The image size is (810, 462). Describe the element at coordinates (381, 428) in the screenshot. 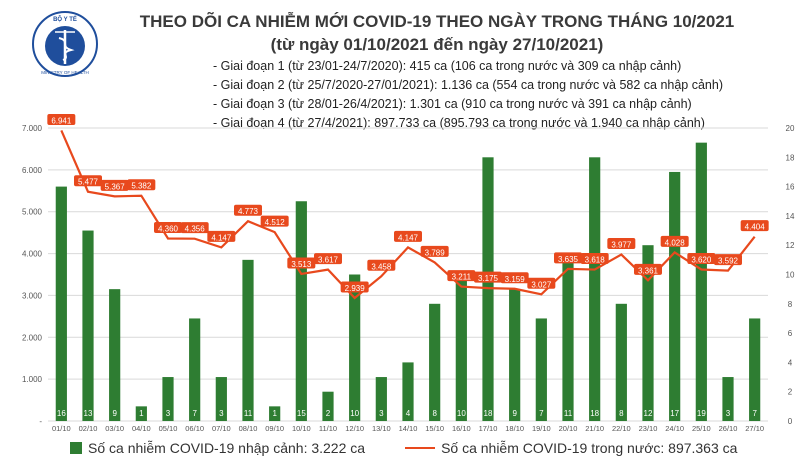

I see `x-tick-label: 13/10` at that location.